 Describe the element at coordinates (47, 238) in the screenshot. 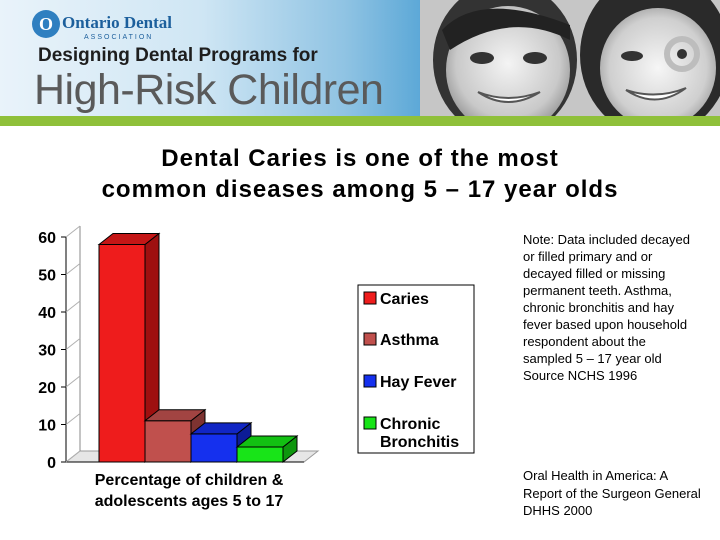

I see `y-tick-label: 60` at that location.